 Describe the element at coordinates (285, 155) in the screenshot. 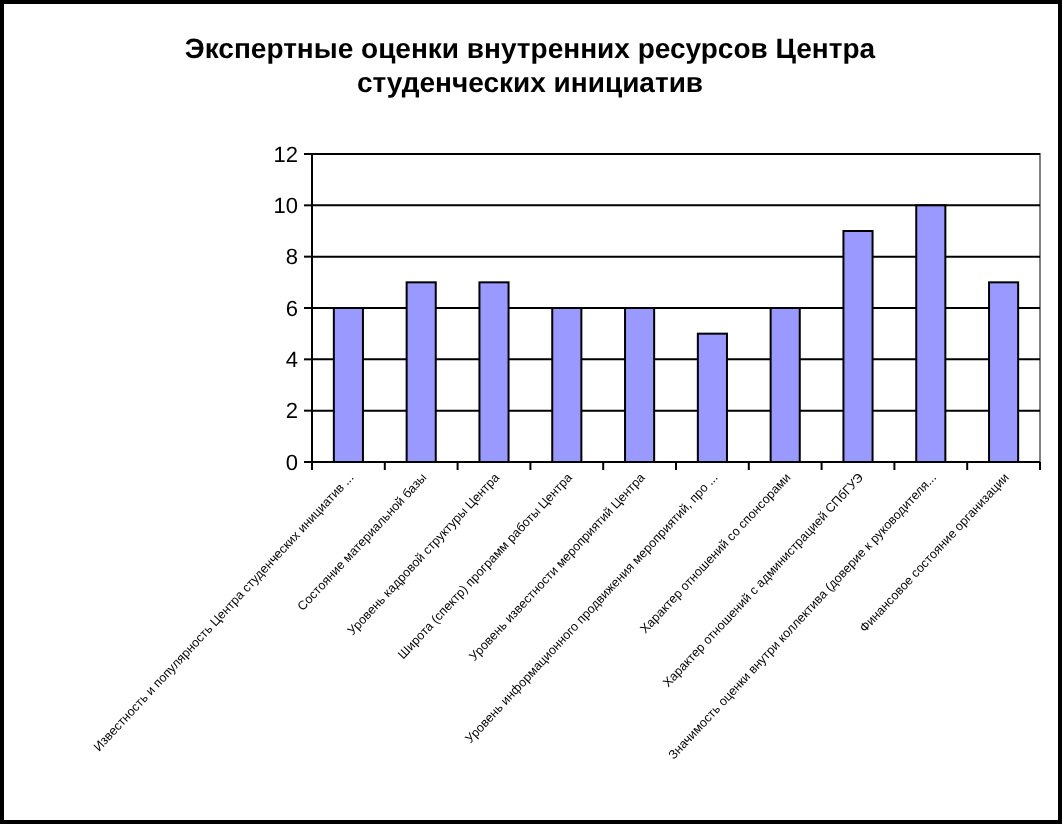

I see `y-tick-label: 12` at that location.